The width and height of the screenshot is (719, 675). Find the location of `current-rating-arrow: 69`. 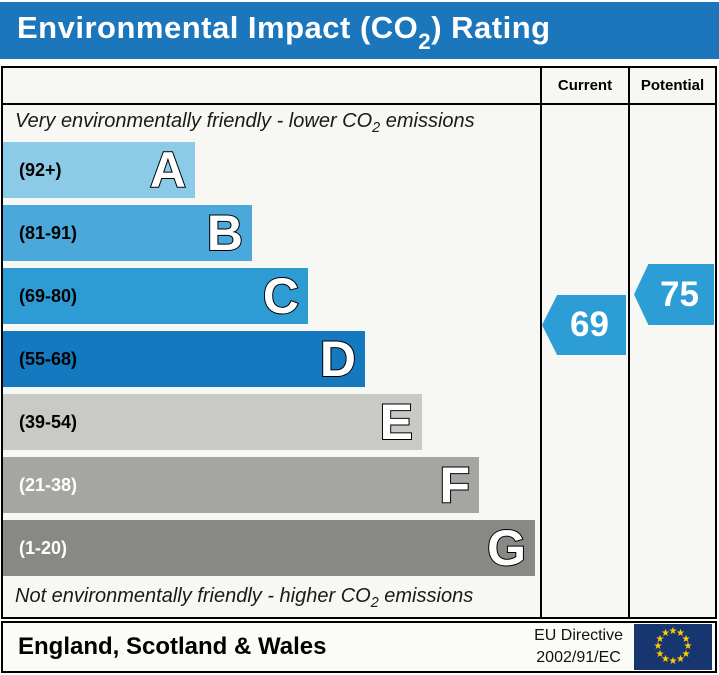

current-rating-arrow: 69 is located at coordinates (584, 325).